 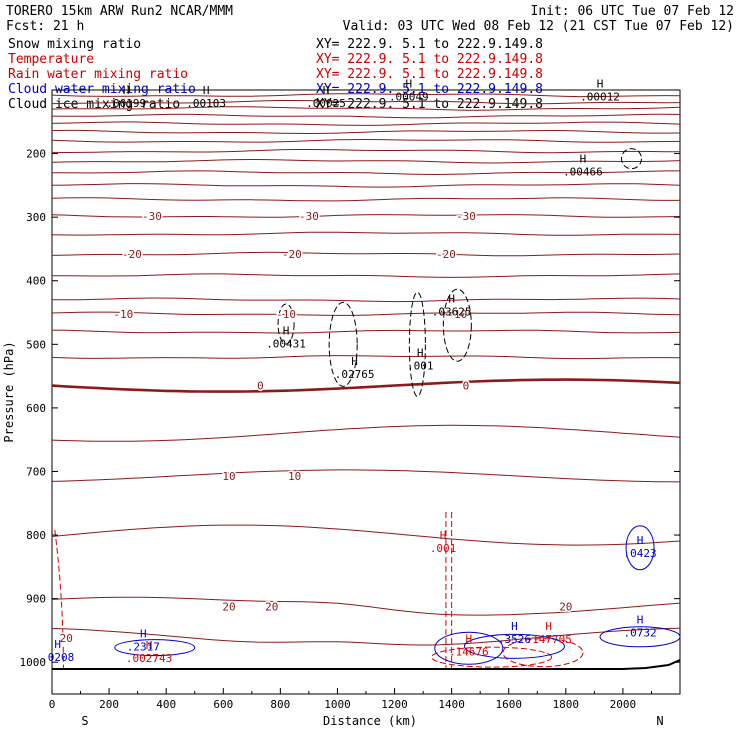 I want to click on maximum-value-label: .0208, so click(x=57, y=657).